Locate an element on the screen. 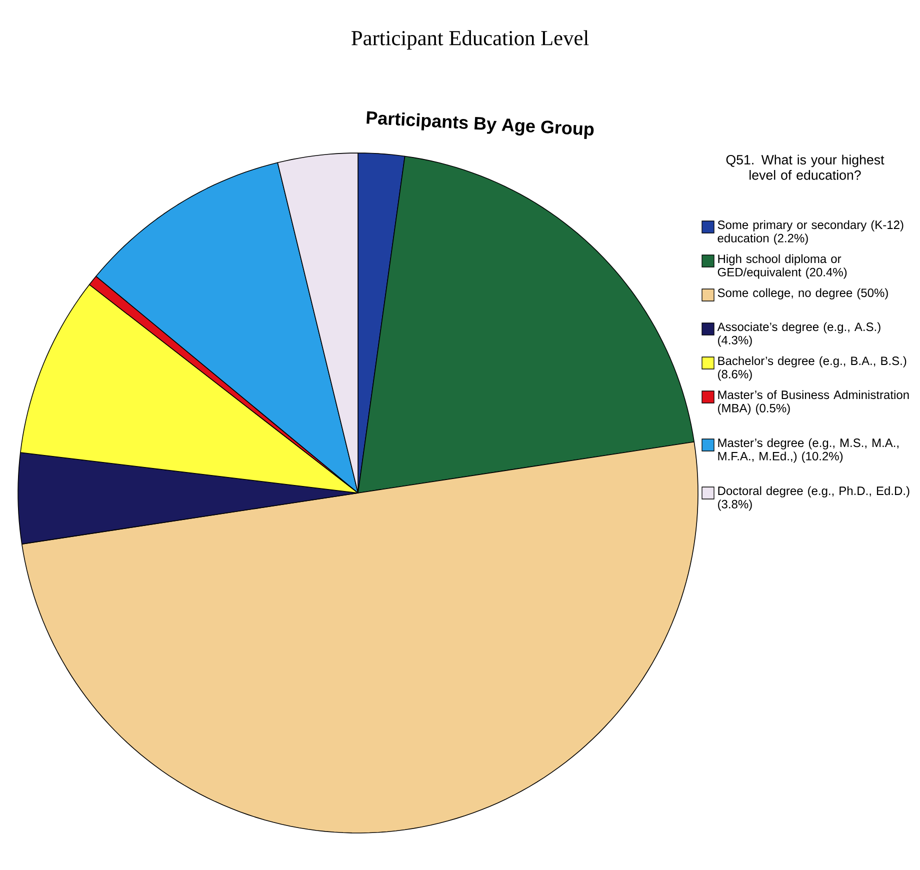 The height and width of the screenshot is (870, 920). legend-label: Master’s degree (e.g., M.S., M.A., M.F.A., M.Ed.,) (10.2%) is located at coordinates (808, 450).